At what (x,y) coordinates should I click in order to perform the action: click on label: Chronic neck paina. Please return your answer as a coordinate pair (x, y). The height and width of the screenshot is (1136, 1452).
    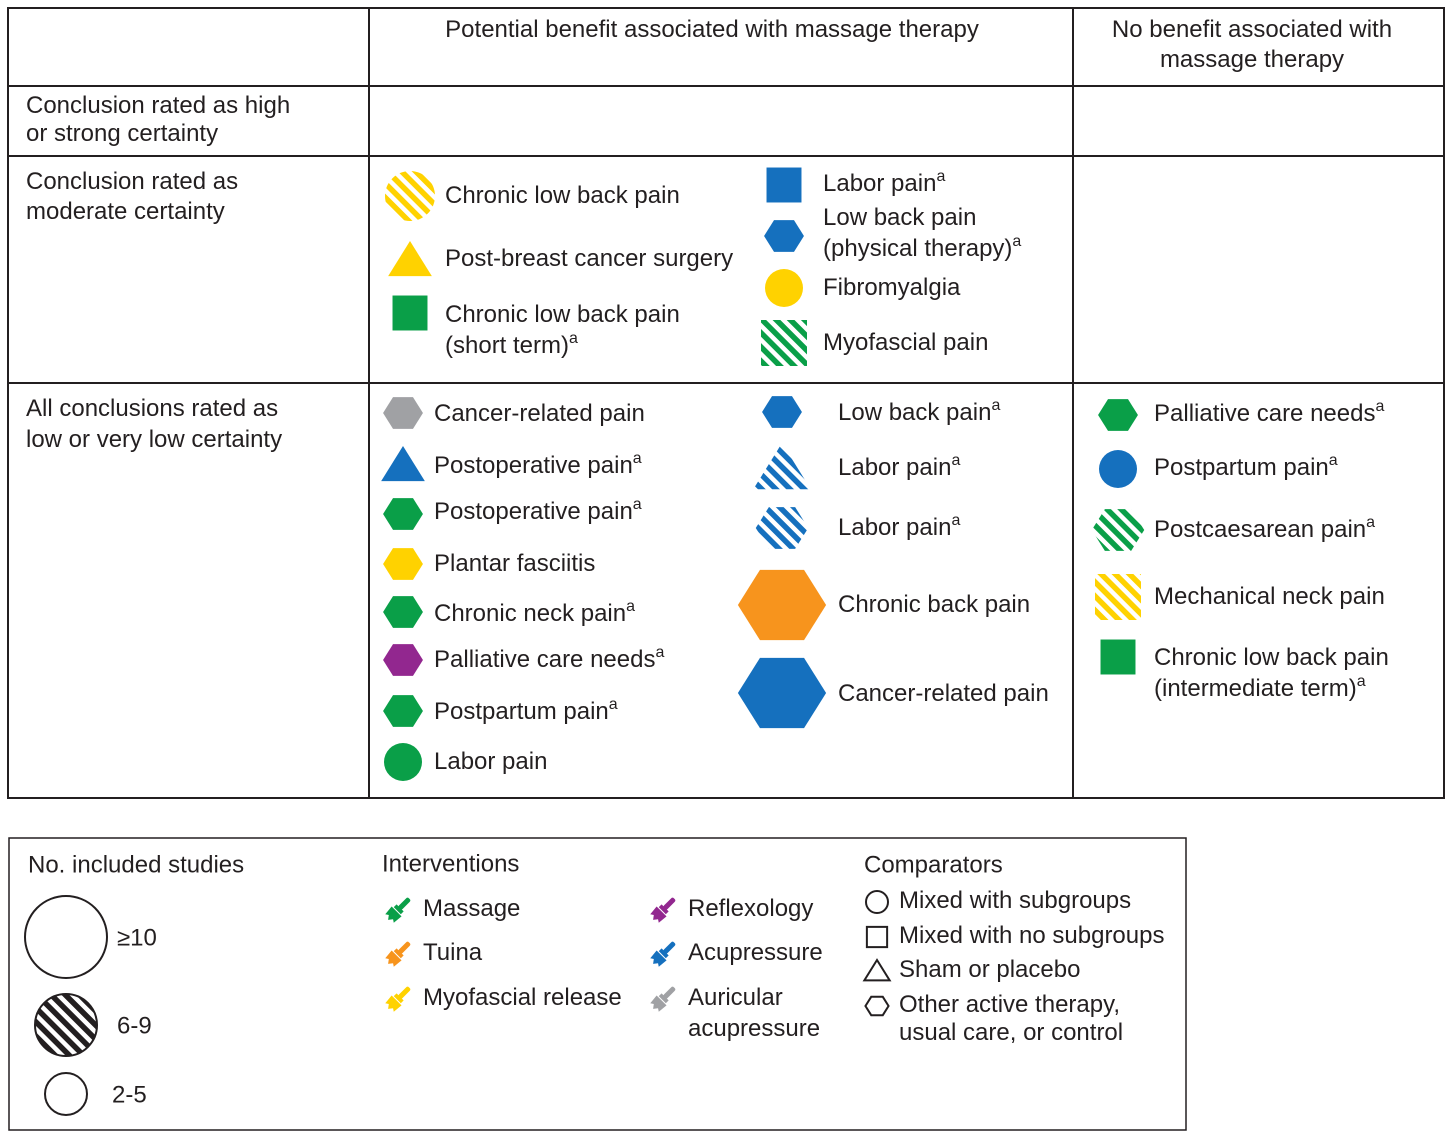
    Looking at the image, I should click on (534, 612).